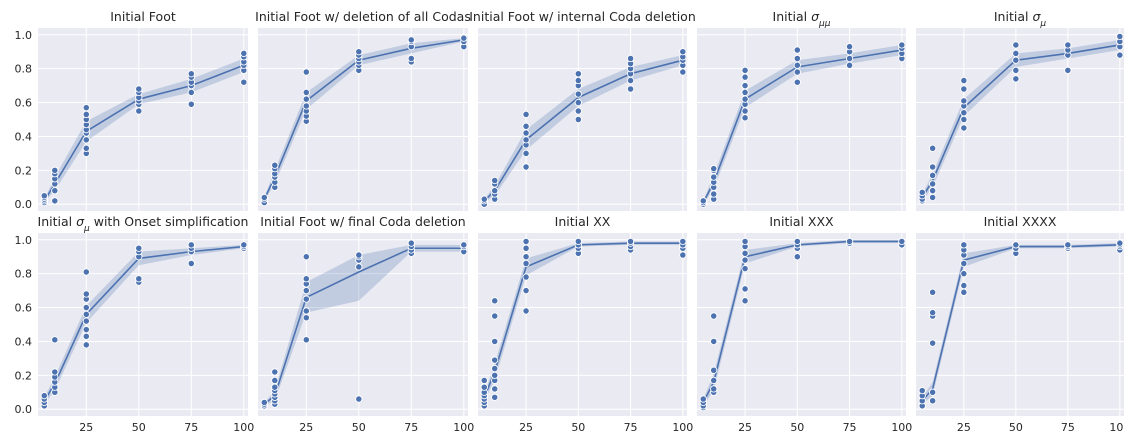 This screenshot has height=441, width=1124. I want to click on panel-title-part: Initial Foot w/ deletion of all Codas, so click(363, 16).